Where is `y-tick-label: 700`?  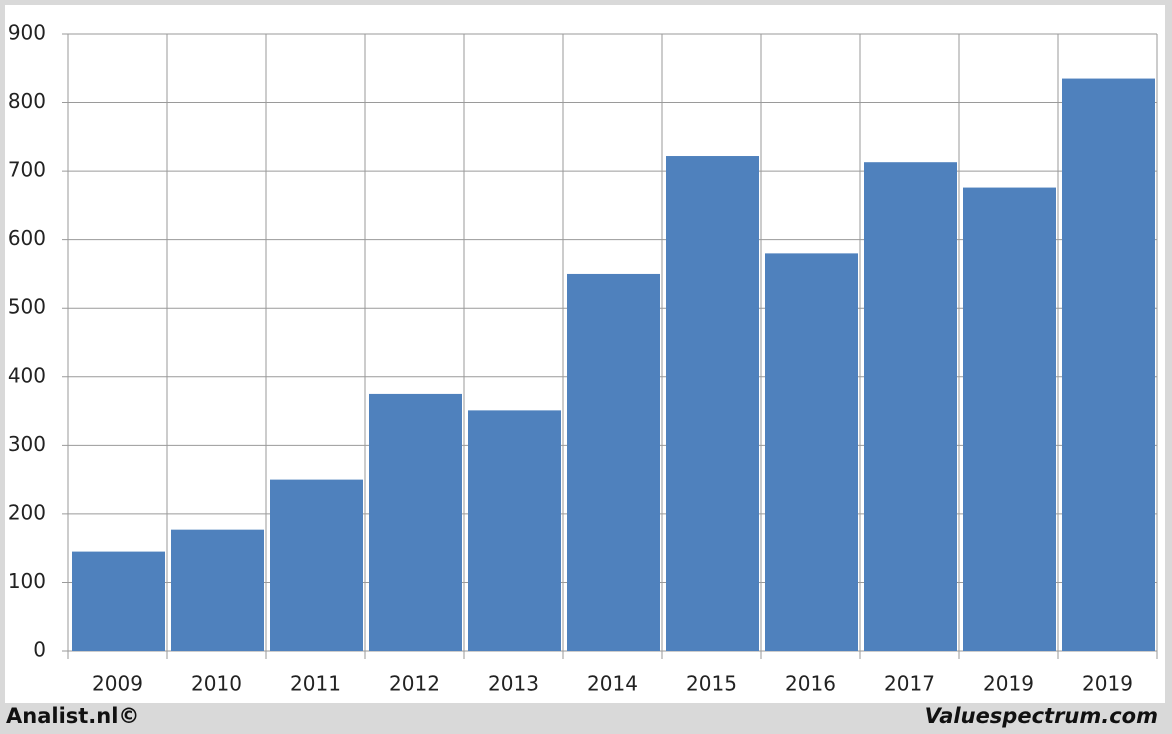
y-tick-label: 700 is located at coordinates (27, 170).